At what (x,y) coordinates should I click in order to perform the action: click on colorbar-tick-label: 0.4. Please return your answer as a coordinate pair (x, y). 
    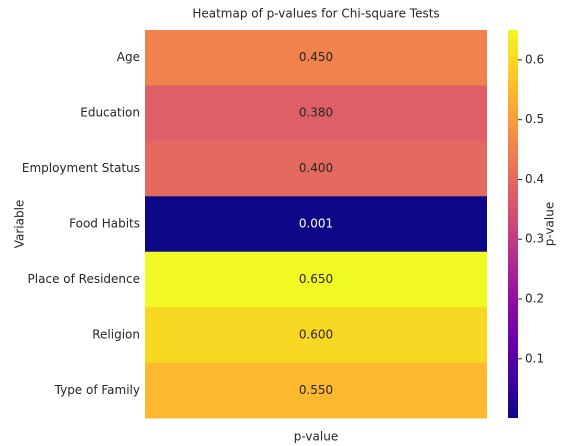
    Looking at the image, I should click on (534, 179).